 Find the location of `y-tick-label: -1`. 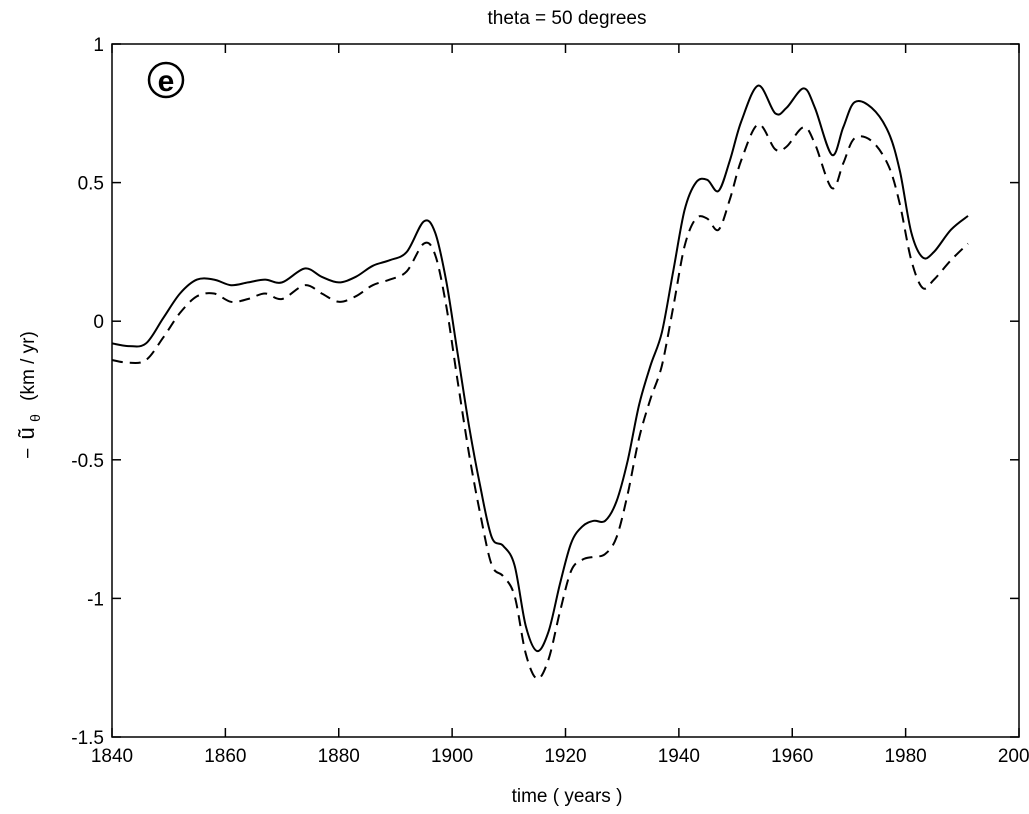

y-tick-label: -1 is located at coordinates (95, 599).